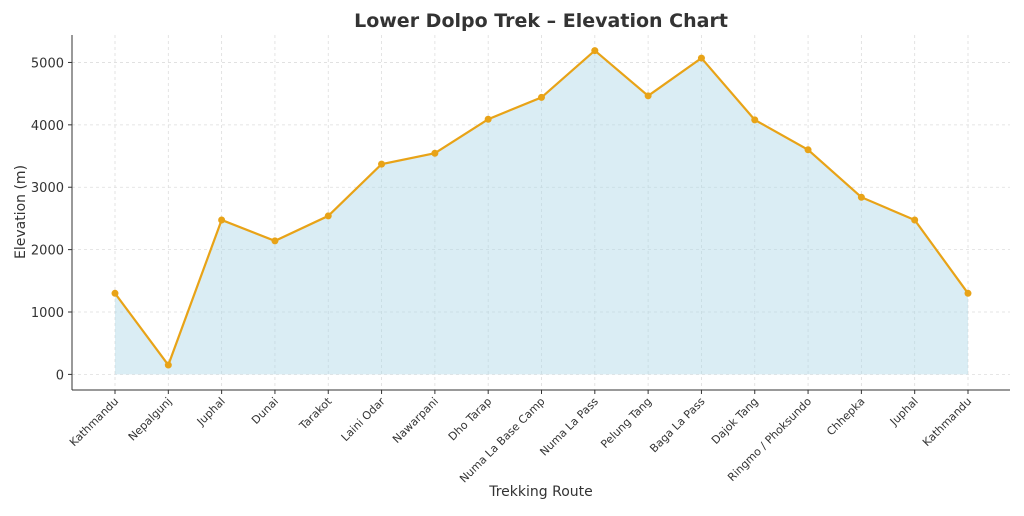 The height and width of the screenshot is (516, 1024). What do you see at coordinates (47, 126) in the screenshot?
I see `y-tick-label: 4000` at bounding box center [47, 126].